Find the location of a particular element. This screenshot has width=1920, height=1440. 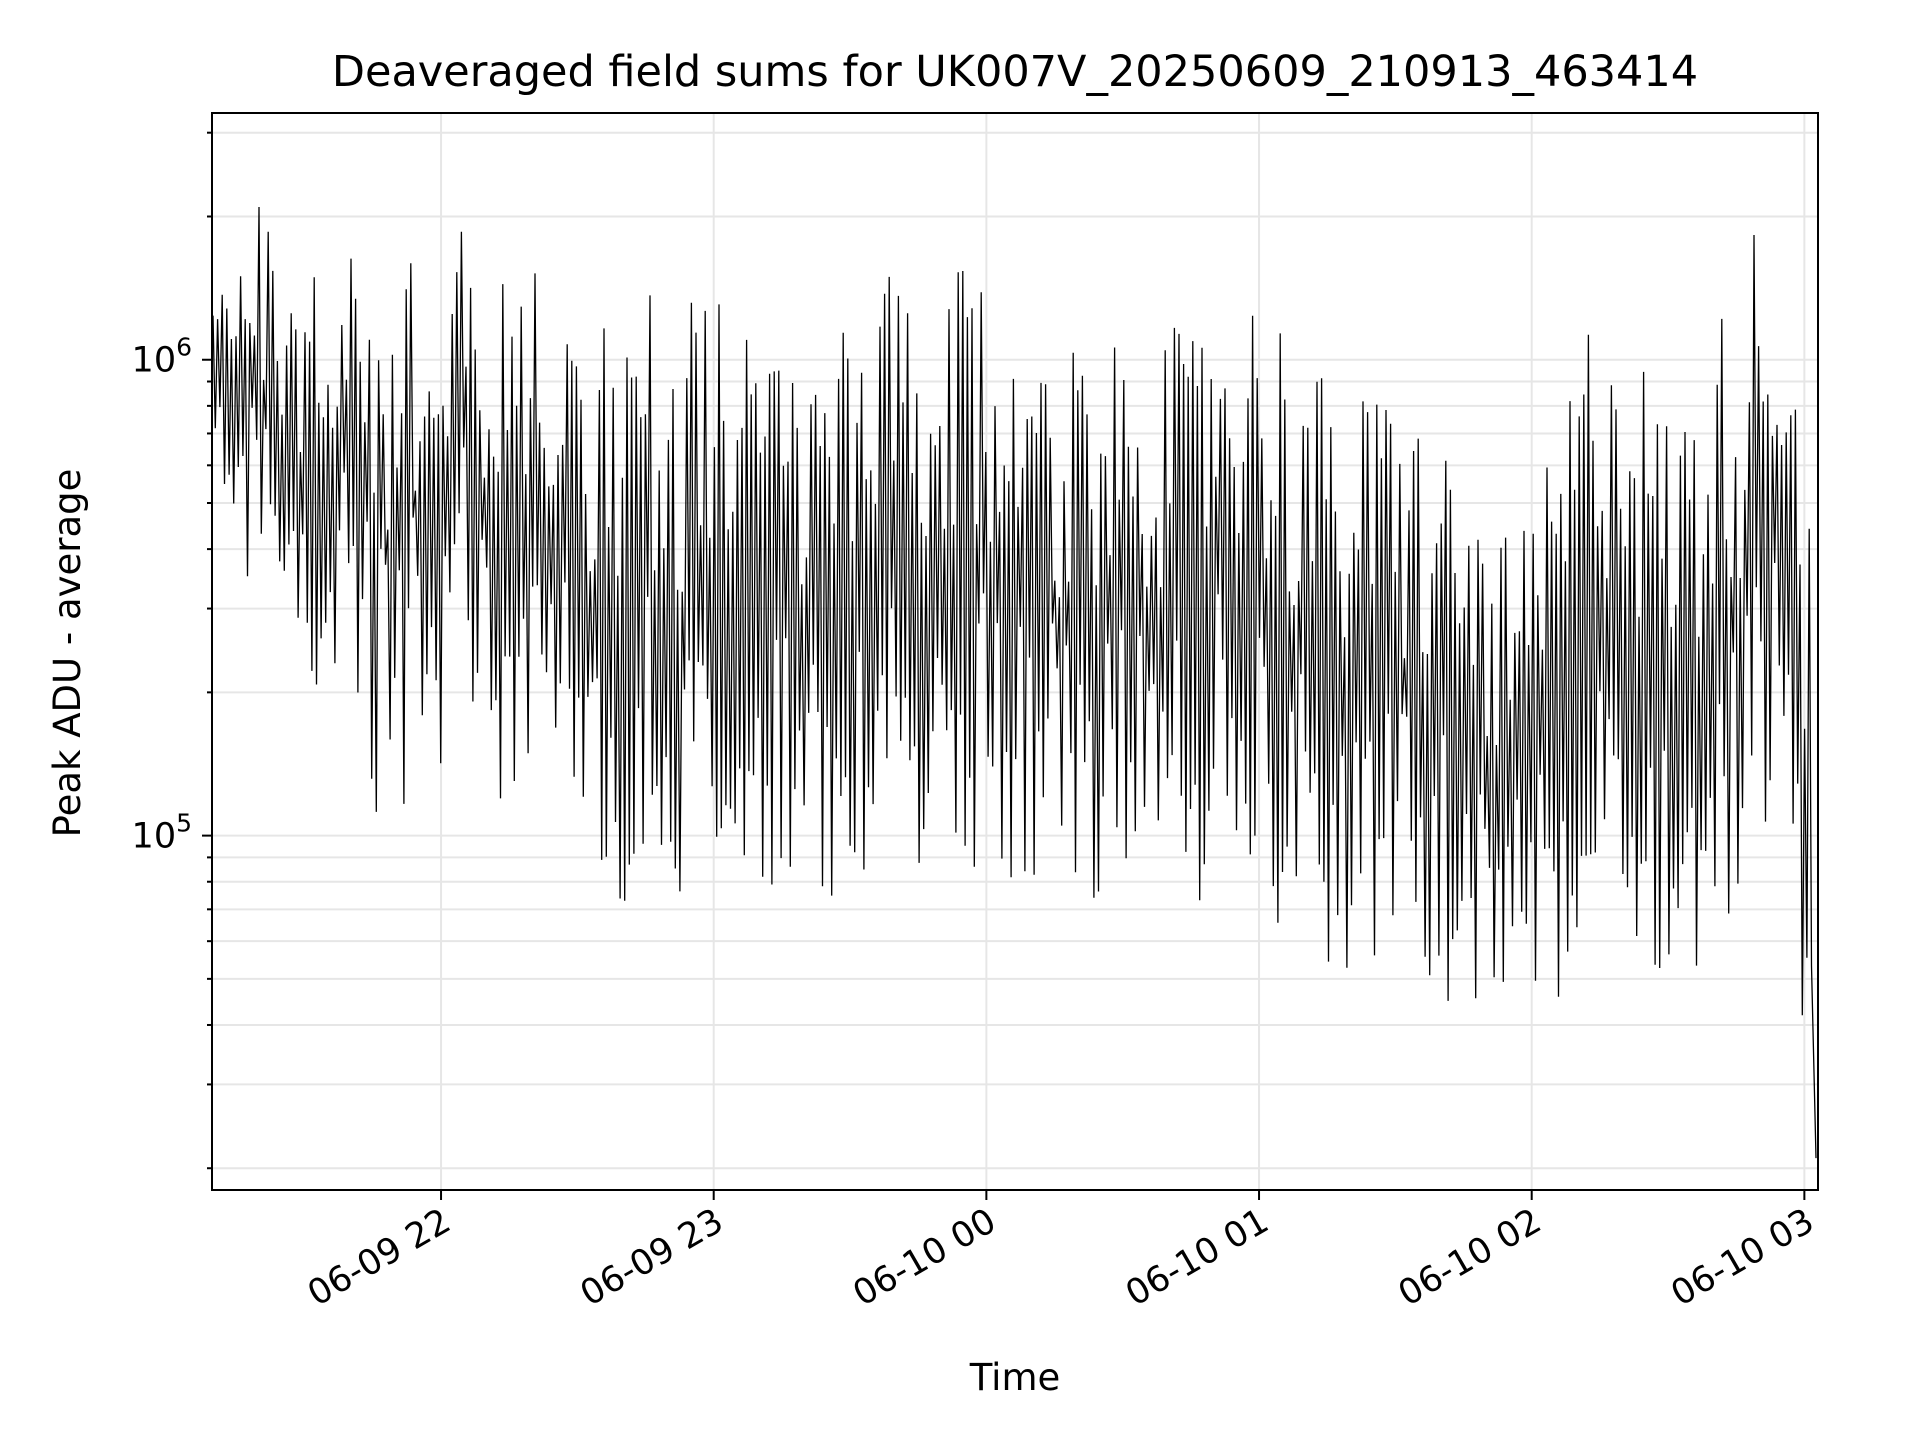

x-axis-label: Time is located at coordinates (1015, 1377).